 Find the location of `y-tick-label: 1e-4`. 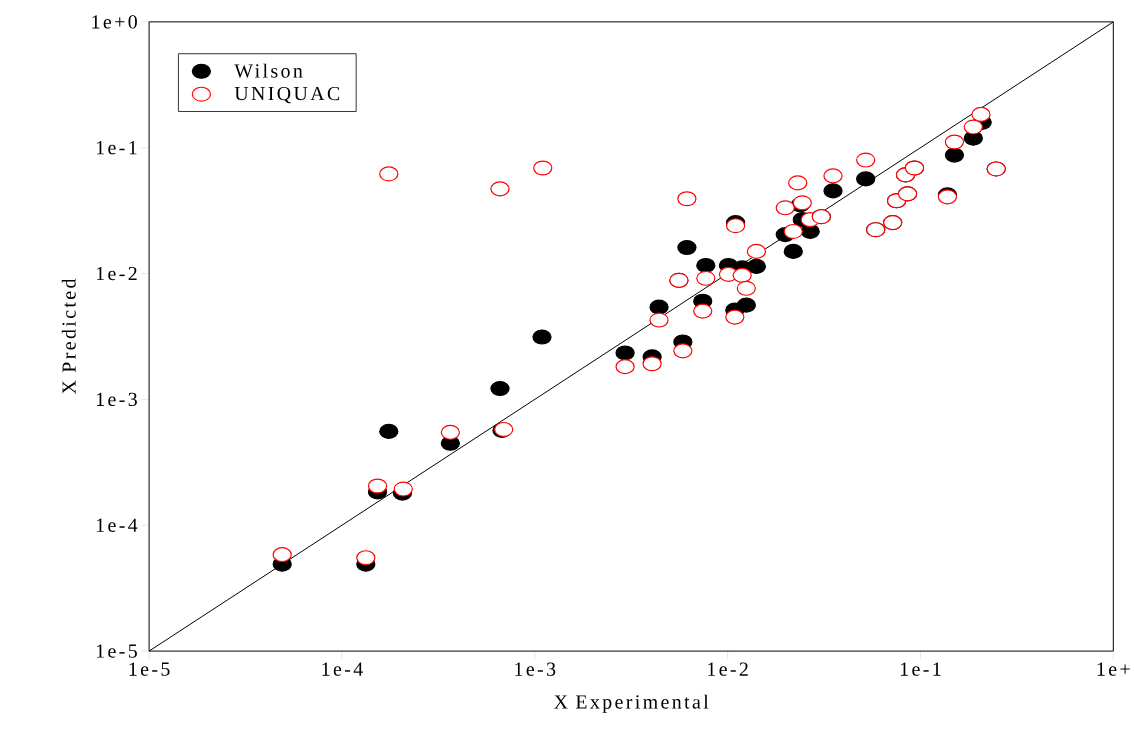

y-tick-label: 1e-4 is located at coordinates (117, 525).